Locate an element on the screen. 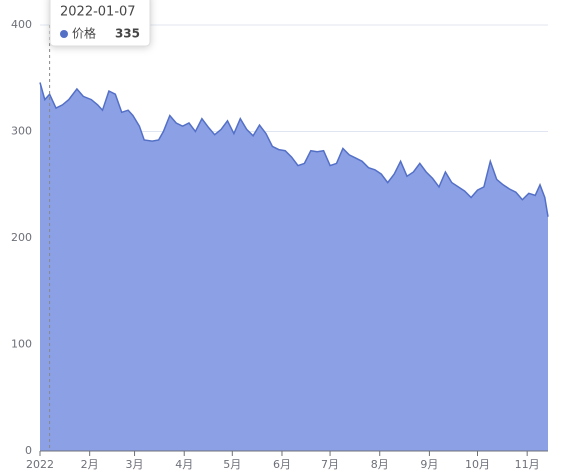  y-tick-label: 300 is located at coordinates (21, 131).